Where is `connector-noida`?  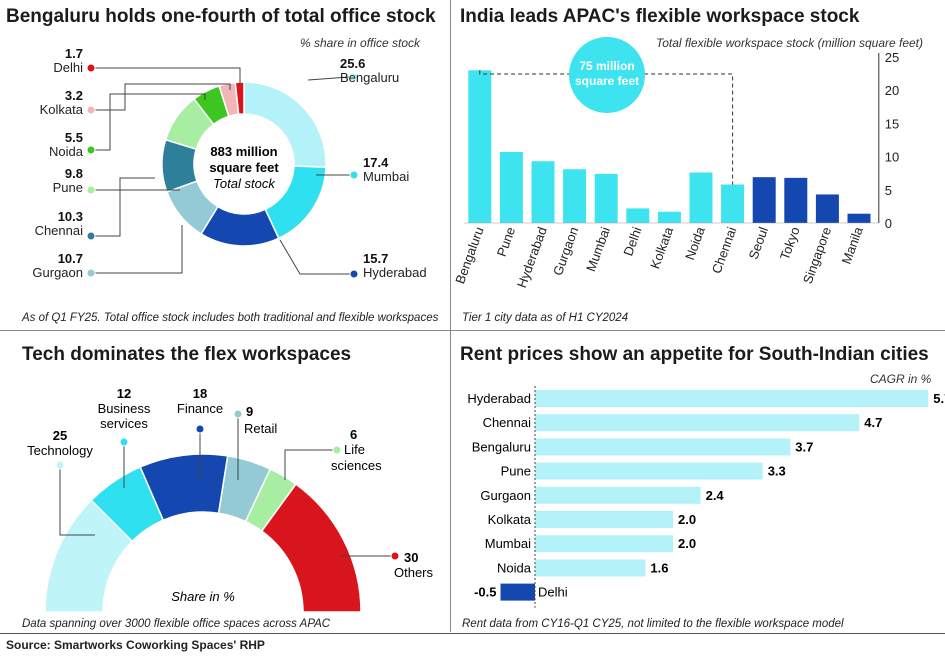 connector-noida is located at coordinates (150, 122).